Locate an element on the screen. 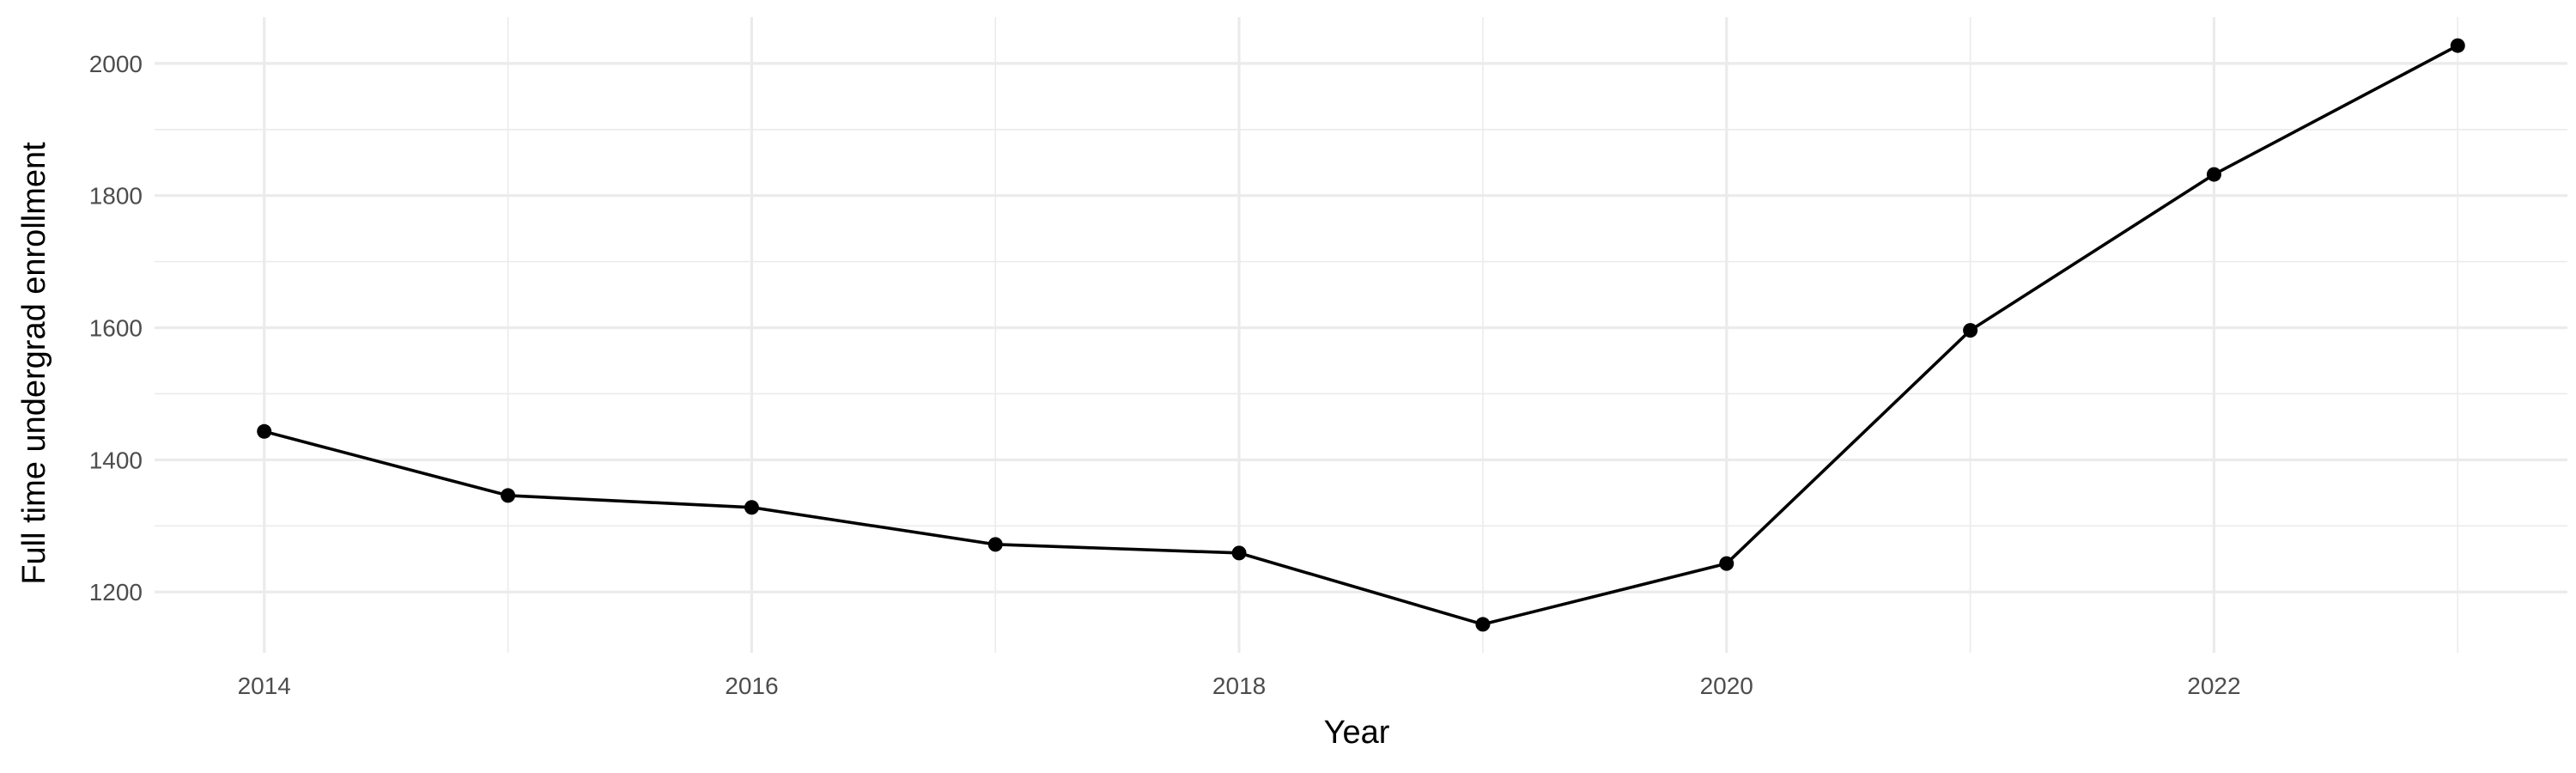 The image size is (2576, 773). x-axis-ticks: 2014 2016 2018 2020 2022 is located at coordinates (1239, 686).